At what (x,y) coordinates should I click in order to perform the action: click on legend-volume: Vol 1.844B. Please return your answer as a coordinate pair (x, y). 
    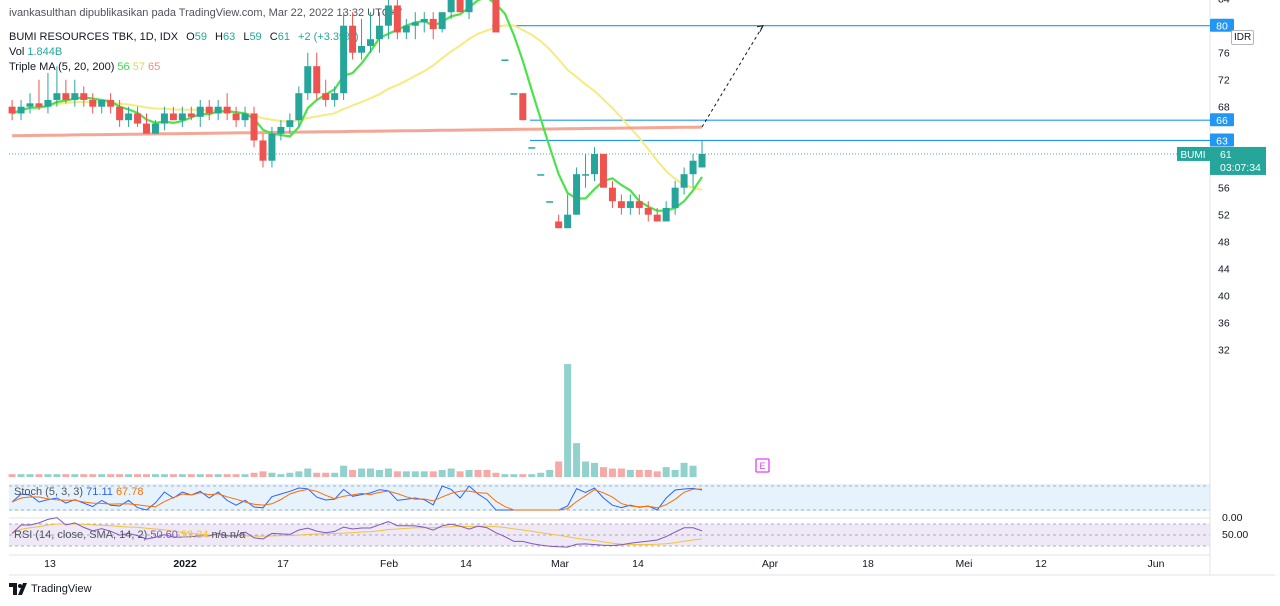
    Looking at the image, I should click on (35, 52).